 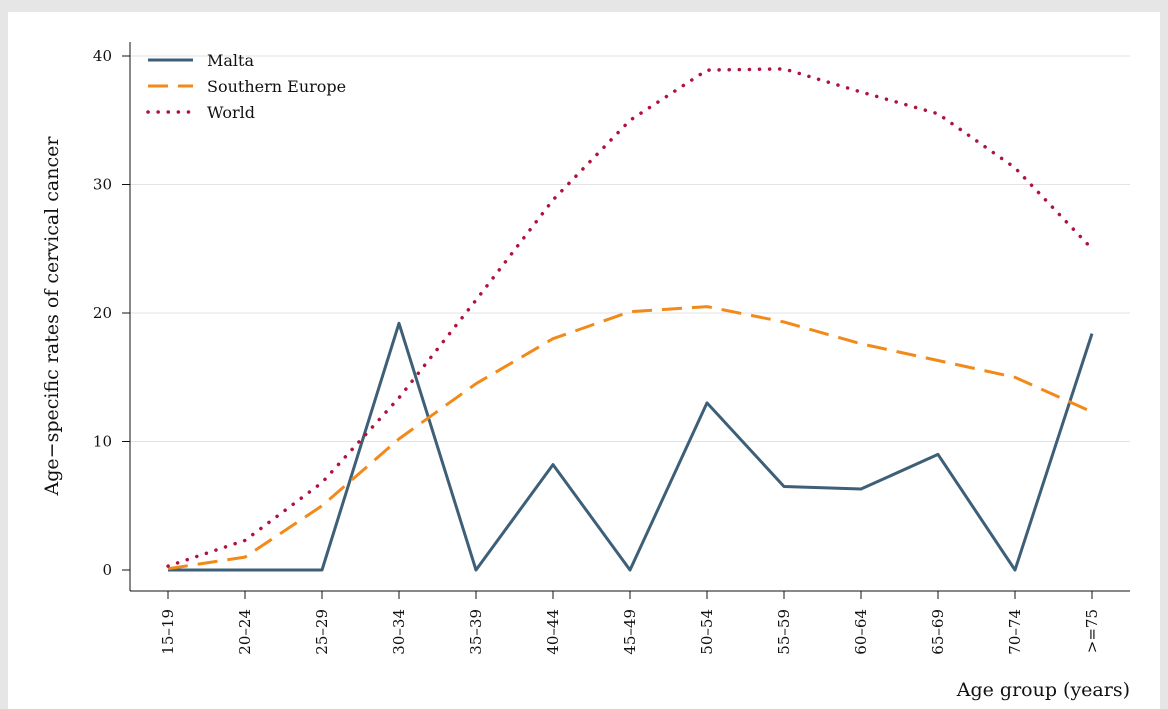 What do you see at coordinates (168, 632) in the screenshot?
I see `x-tick-label: 15–19` at bounding box center [168, 632].